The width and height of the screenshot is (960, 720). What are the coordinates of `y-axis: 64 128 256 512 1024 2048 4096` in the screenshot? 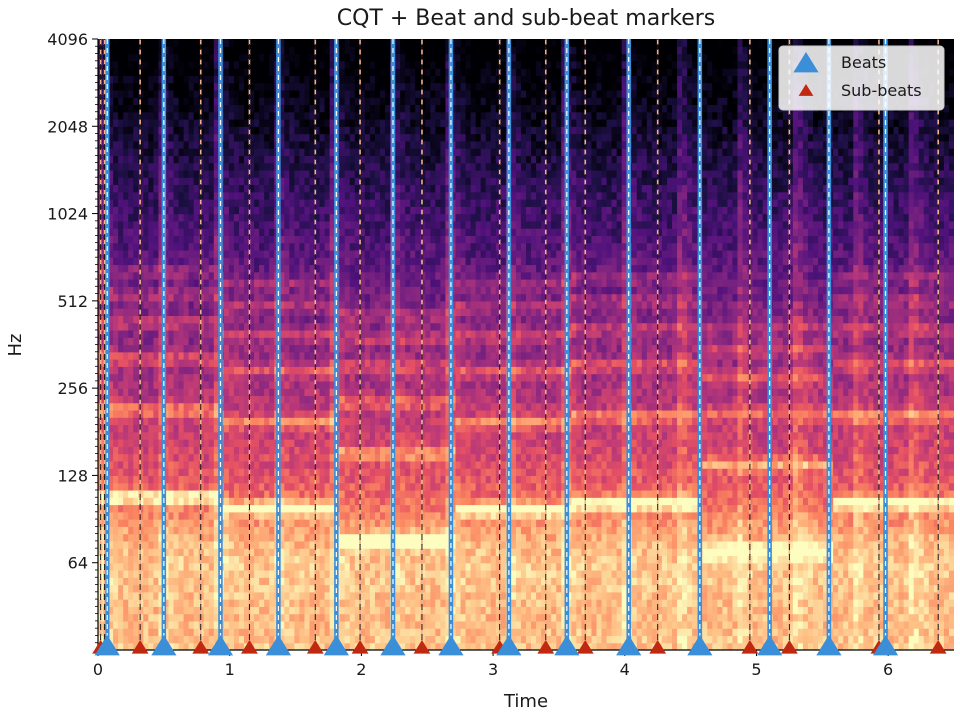 It's located at (72, 340).